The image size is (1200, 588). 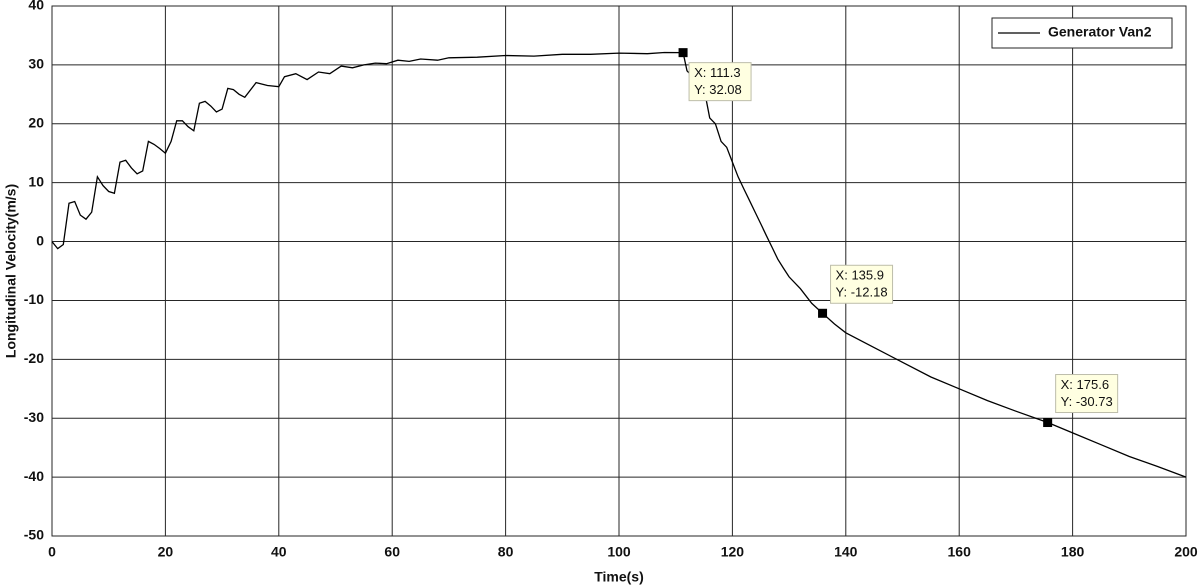 I want to click on y-tick-label: 20, so click(x=36, y=122).